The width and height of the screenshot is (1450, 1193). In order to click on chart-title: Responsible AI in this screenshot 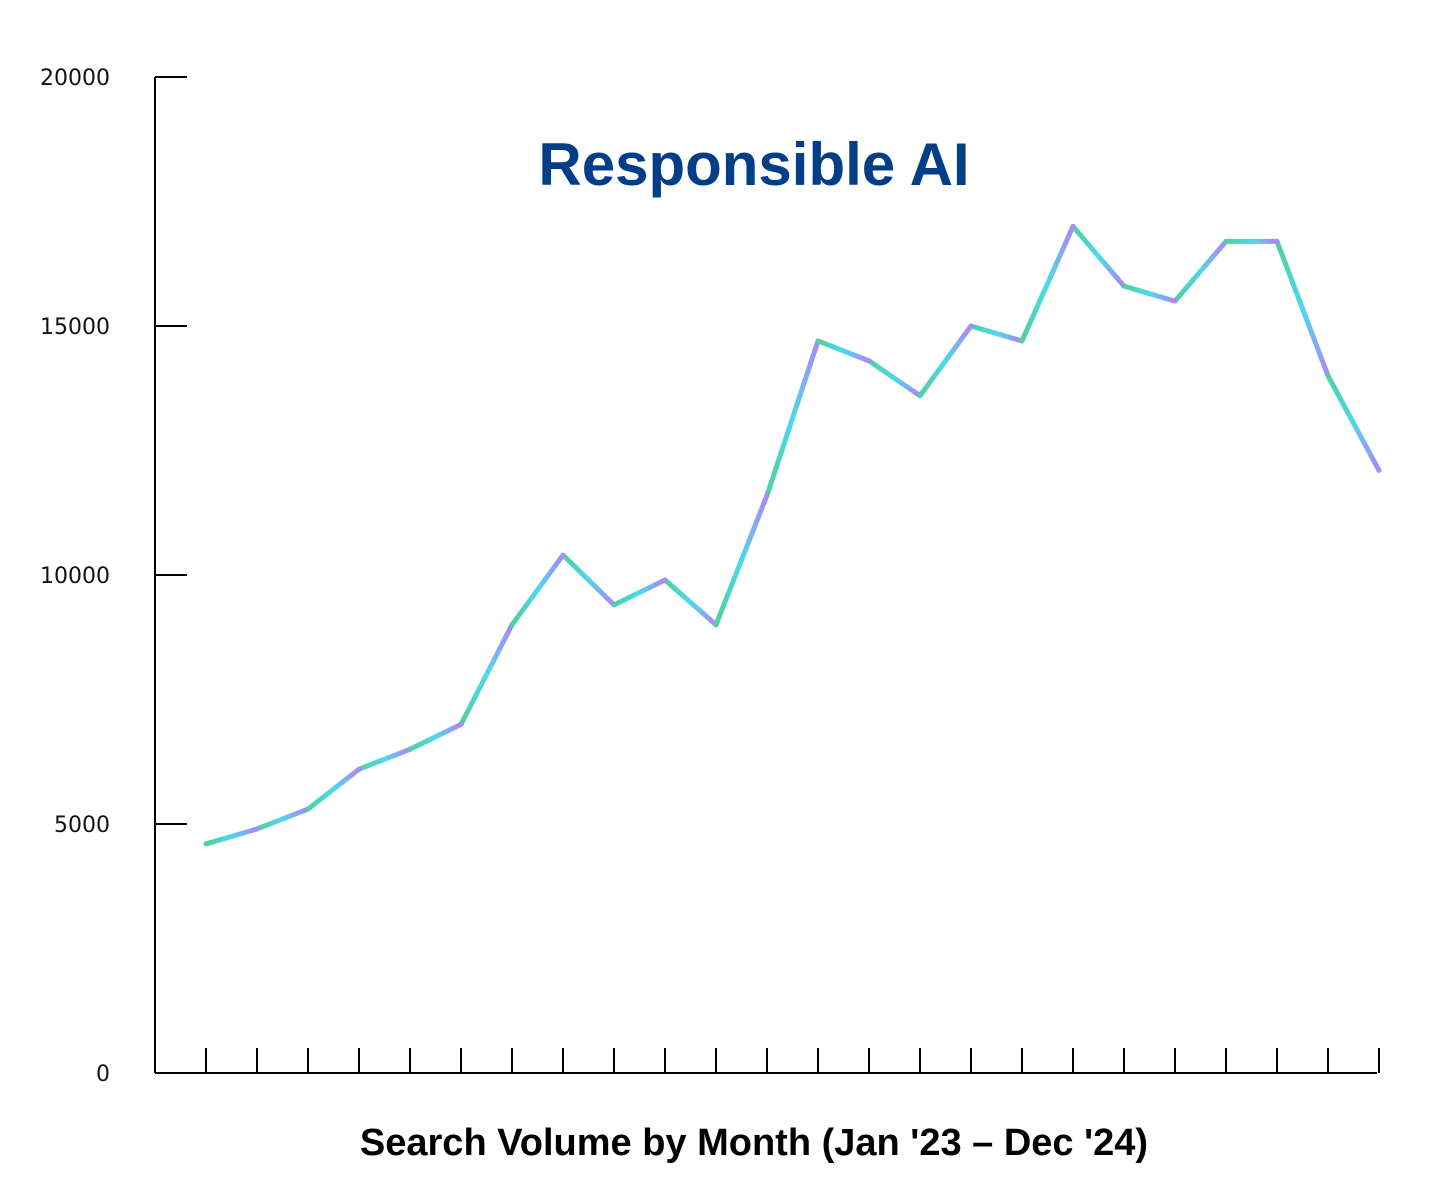, I will do `click(753, 164)`.